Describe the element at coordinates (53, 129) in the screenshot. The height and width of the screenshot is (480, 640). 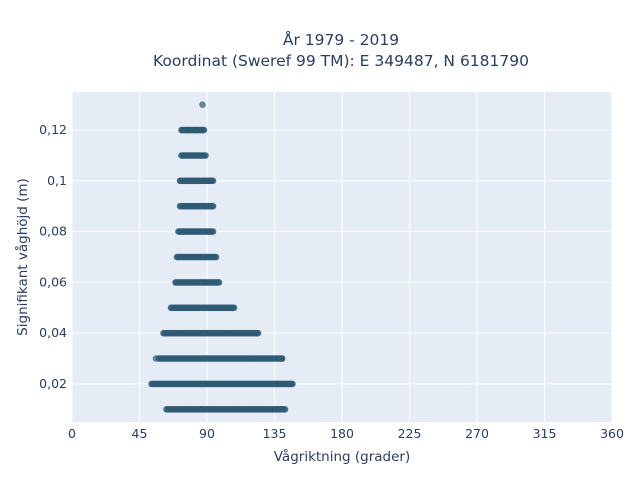
I see `y-tick-label: 0,12` at that location.